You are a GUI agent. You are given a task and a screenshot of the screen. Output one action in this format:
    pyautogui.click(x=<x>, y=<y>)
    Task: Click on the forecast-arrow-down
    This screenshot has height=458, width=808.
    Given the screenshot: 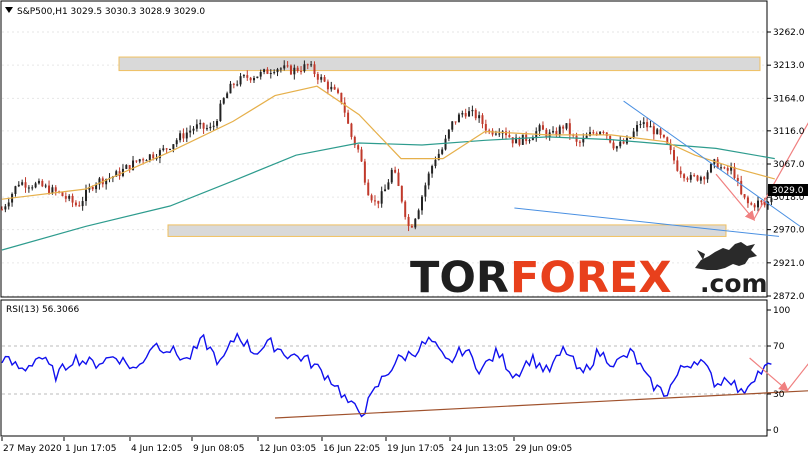 What is the action you would take?
    pyautogui.click(x=735, y=197)
    